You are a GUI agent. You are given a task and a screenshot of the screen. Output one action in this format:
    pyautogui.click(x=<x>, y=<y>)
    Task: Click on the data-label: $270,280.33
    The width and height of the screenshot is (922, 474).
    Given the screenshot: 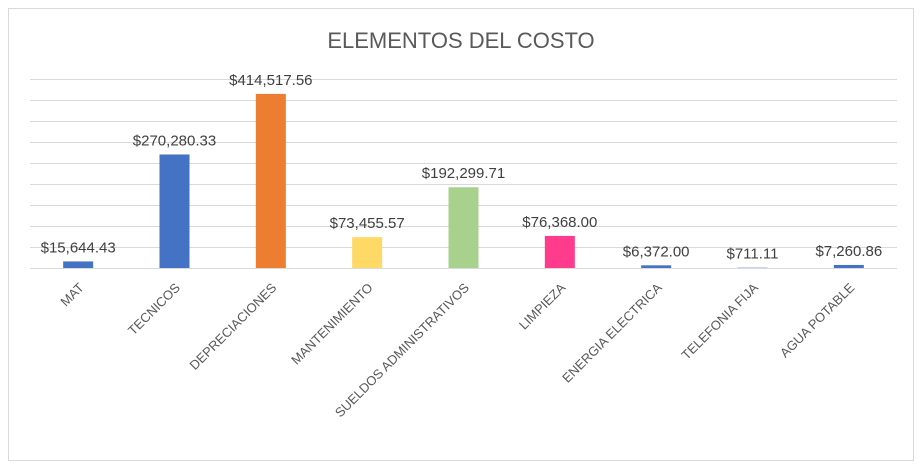 What is the action you would take?
    pyautogui.click(x=174, y=140)
    